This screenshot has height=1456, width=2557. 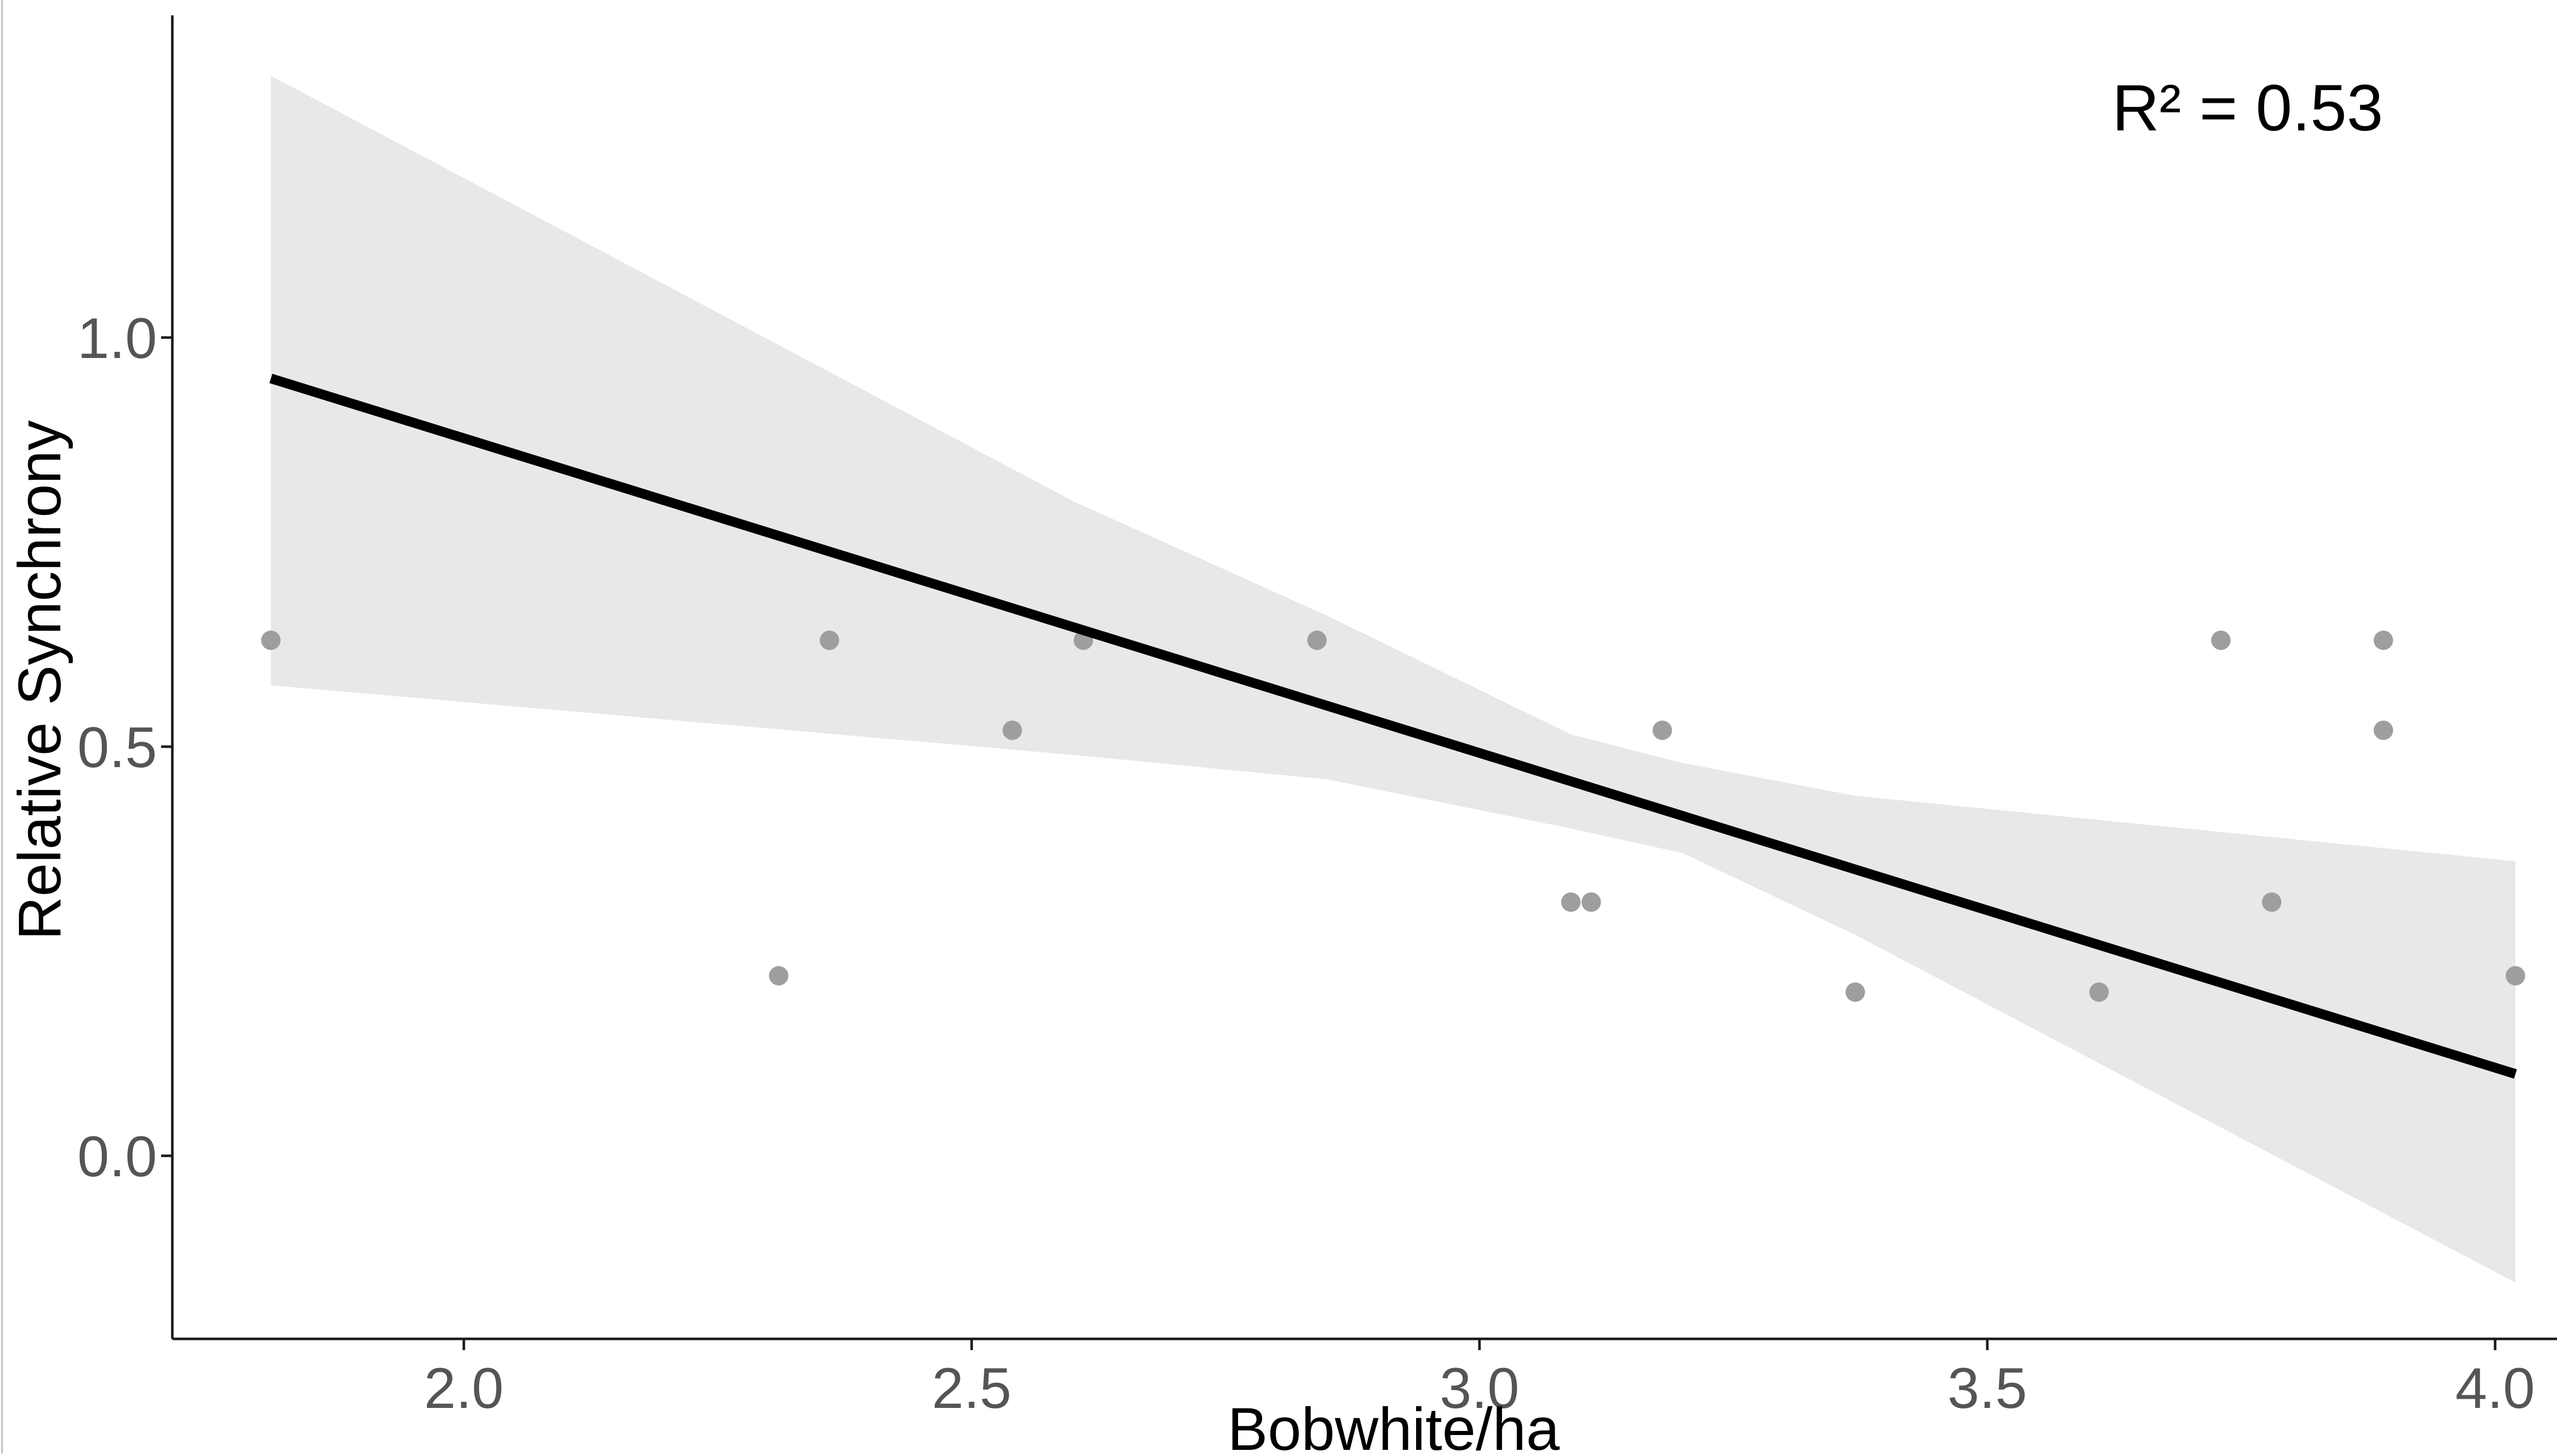 What do you see at coordinates (1393, 1424) in the screenshot?
I see `x-axis-label: Bobwhite/ha` at bounding box center [1393, 1424].